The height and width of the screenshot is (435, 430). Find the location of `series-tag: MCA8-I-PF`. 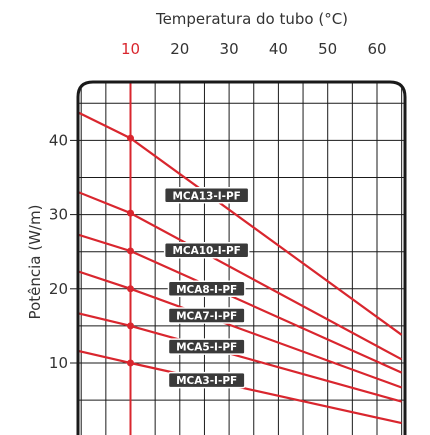

series-tag: MCA8-I-PF is located at coordinates (206, 289).